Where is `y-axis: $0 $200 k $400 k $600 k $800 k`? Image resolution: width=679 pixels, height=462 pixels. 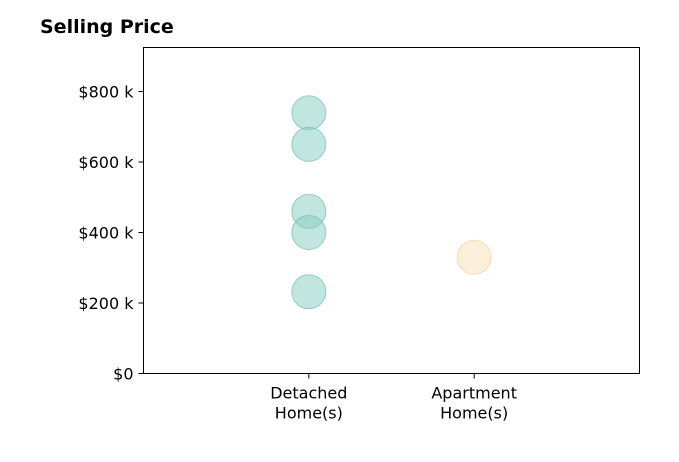
y-axis: $0 $200 k $400 k $600 k $800 k is located at coordinates (111, 233).